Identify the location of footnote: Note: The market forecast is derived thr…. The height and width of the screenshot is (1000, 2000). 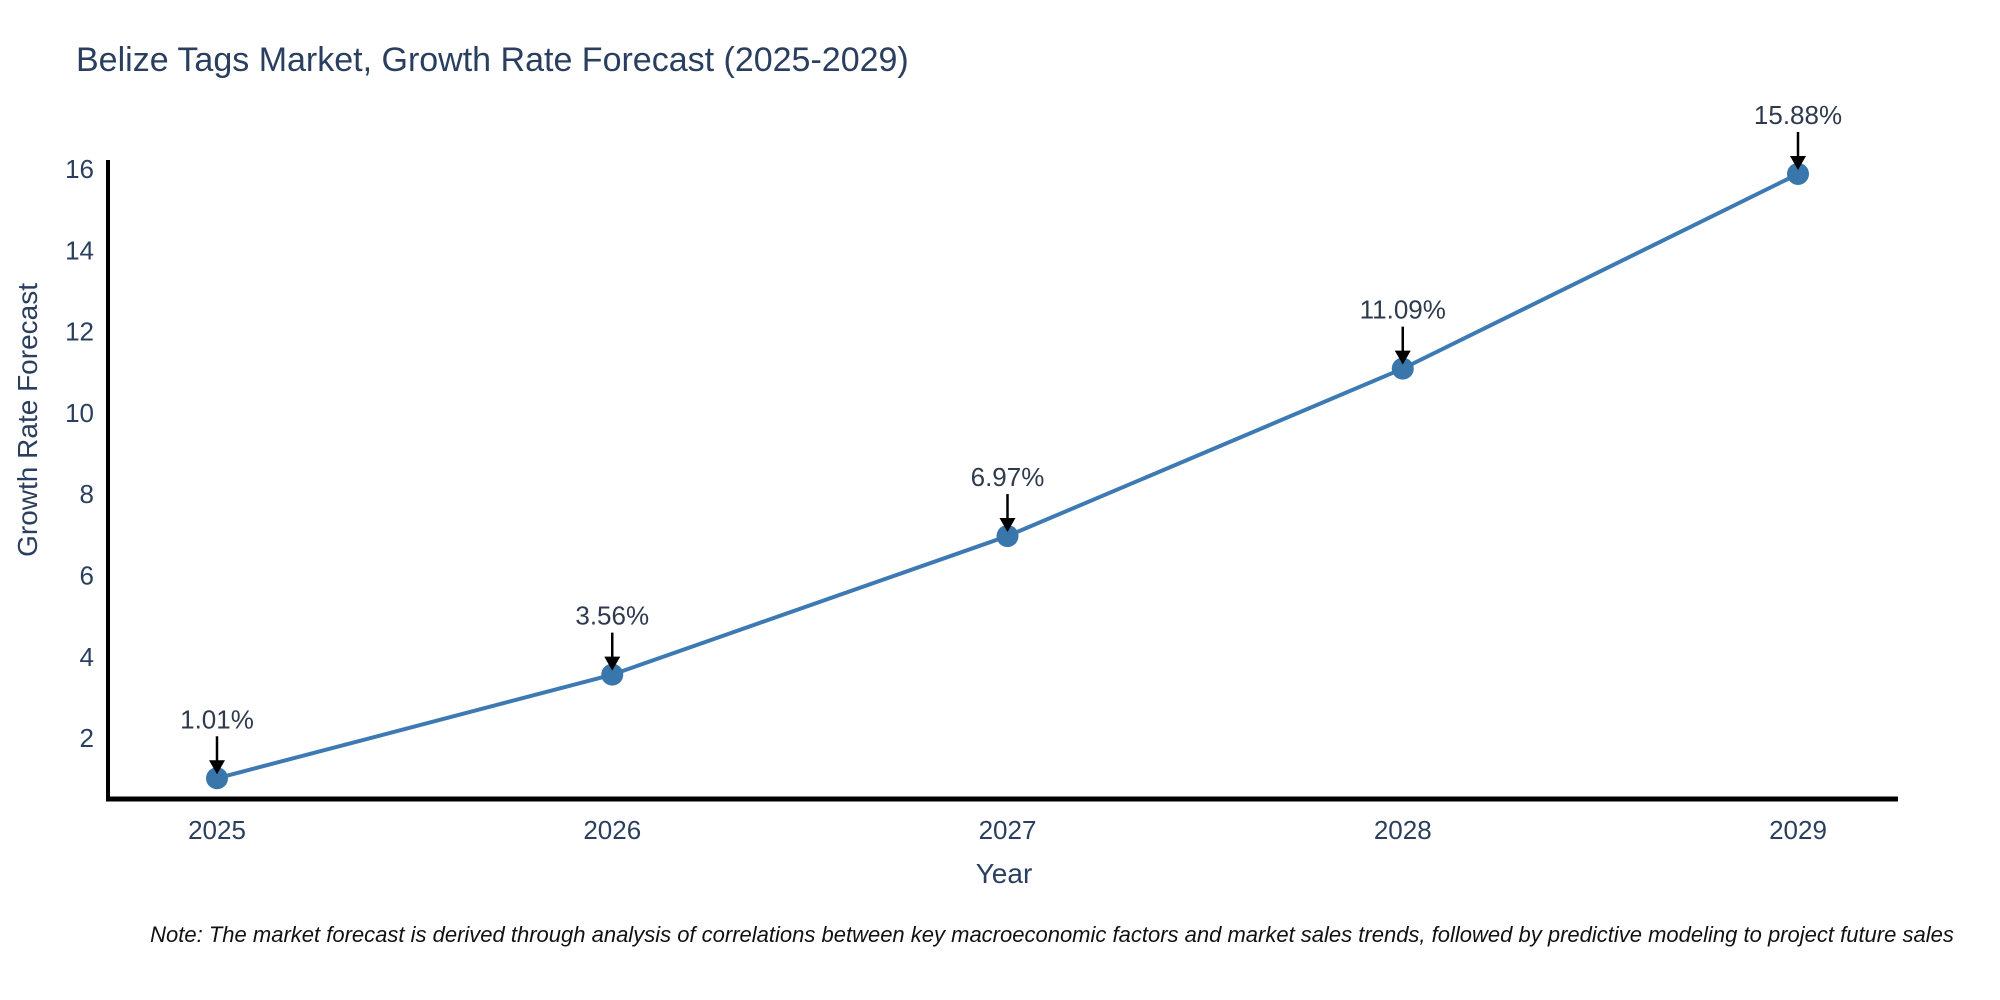
(1052, 934).